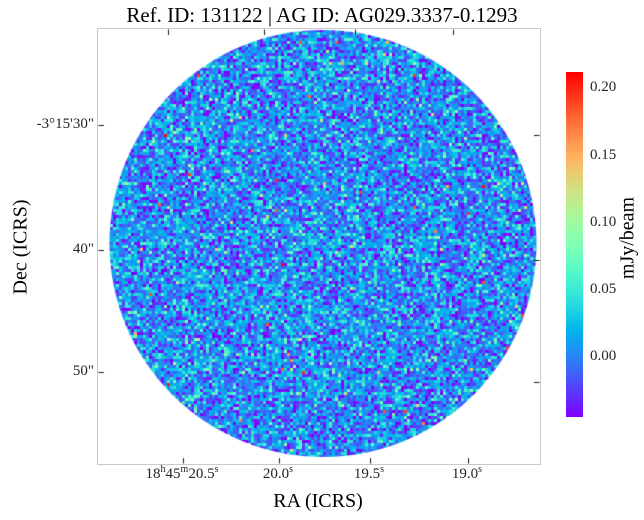 The image size is (644, 520). I want to click on y-axis-label: Dec (ICRS), so click(20, 247).